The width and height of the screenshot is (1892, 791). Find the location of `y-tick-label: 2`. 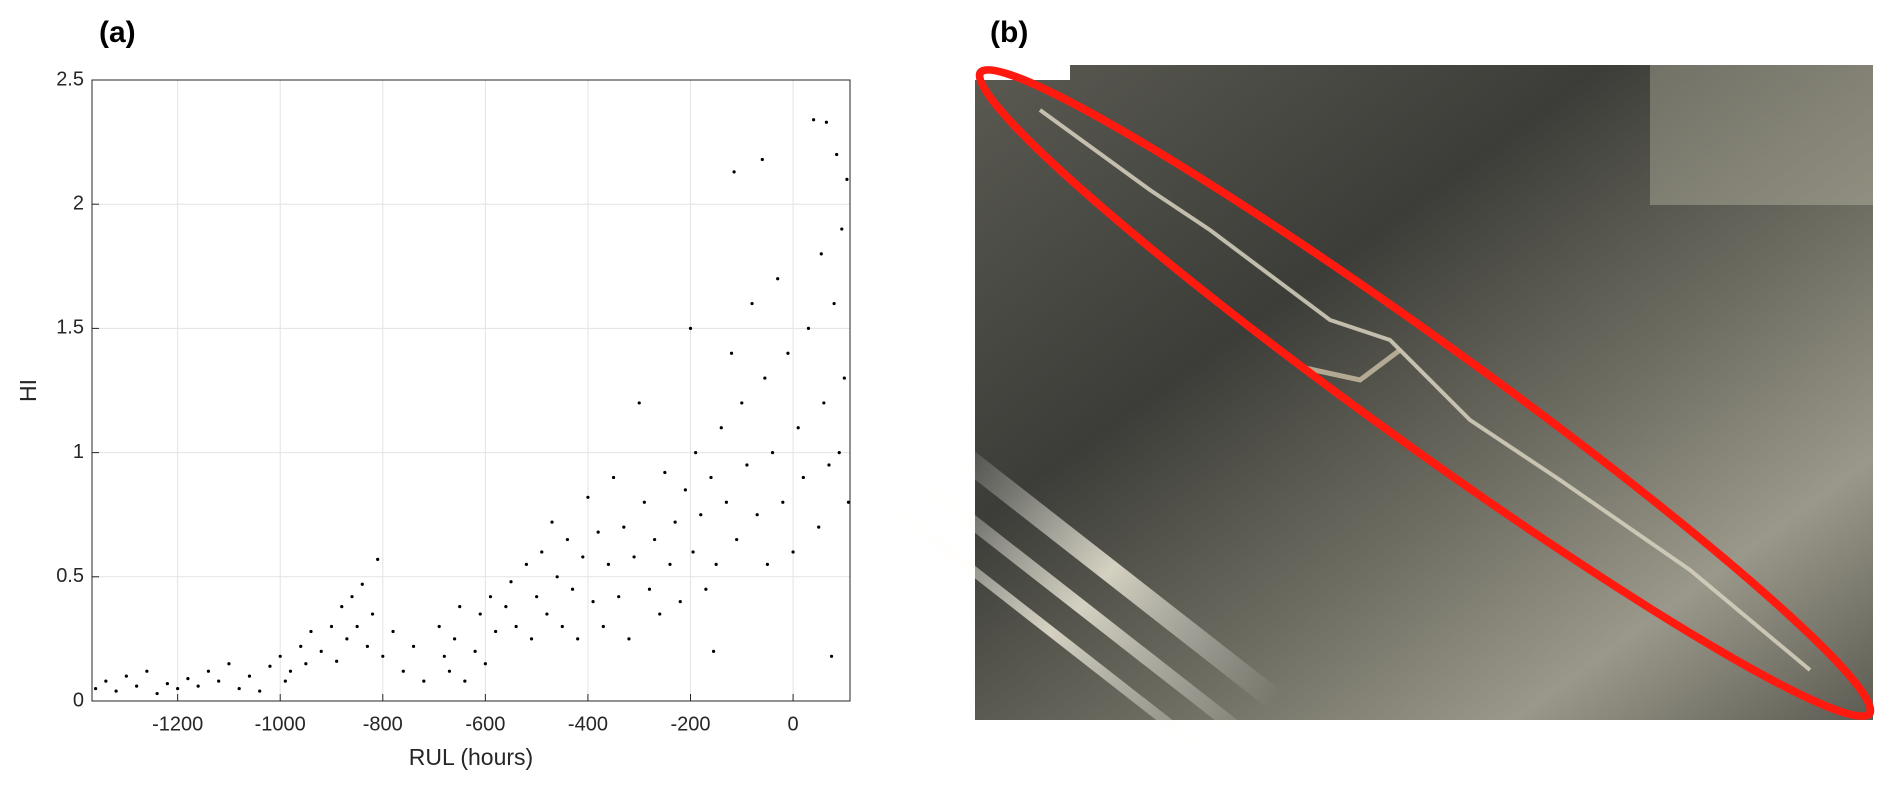

y-tick-label: 2 is located at coordinates (78, 203).